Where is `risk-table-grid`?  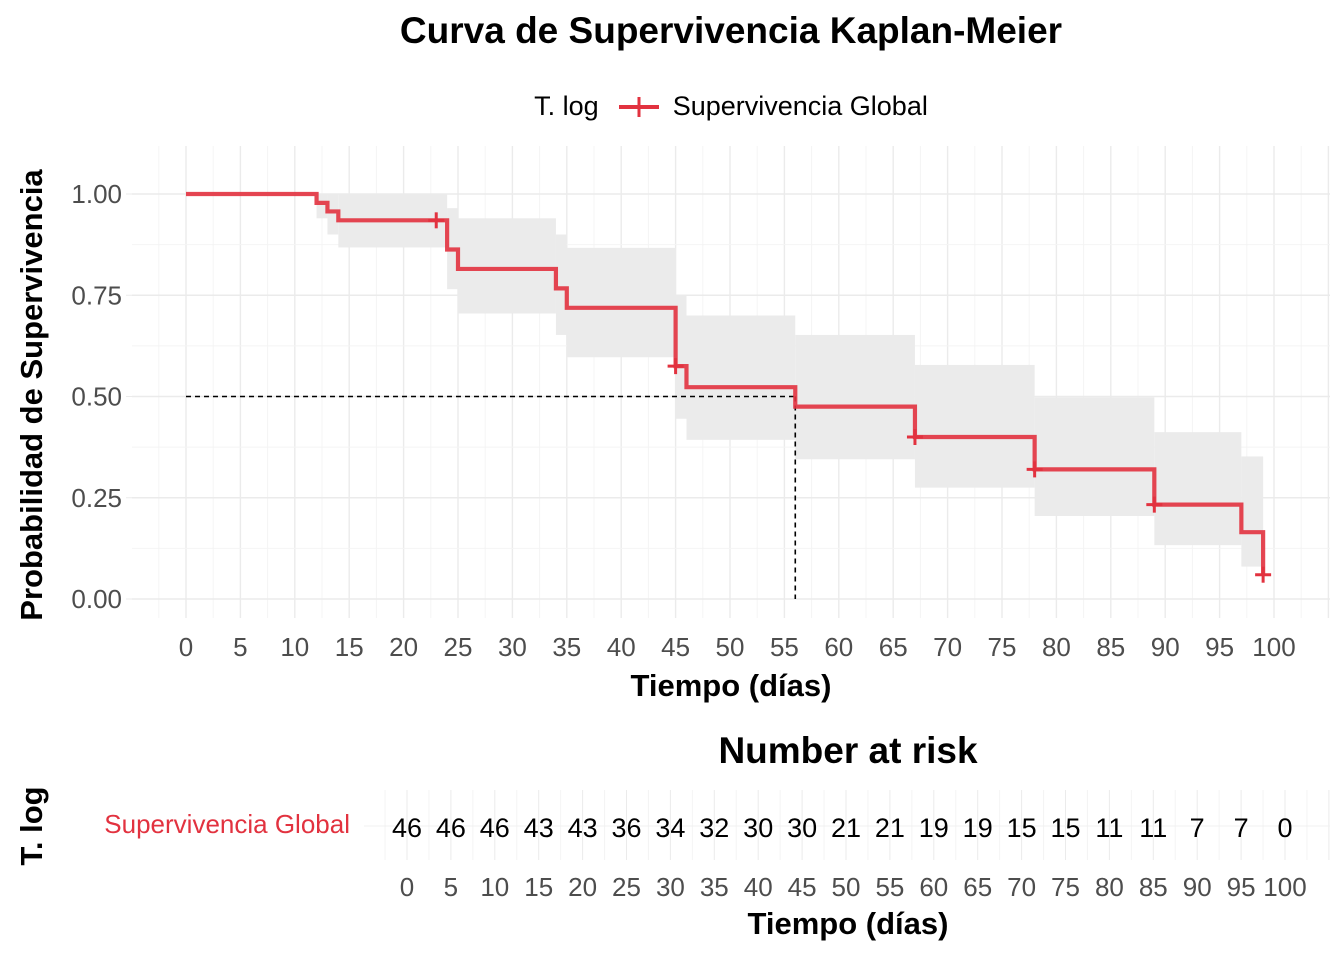 risk-table-grid is located at coordinates (847, 825).